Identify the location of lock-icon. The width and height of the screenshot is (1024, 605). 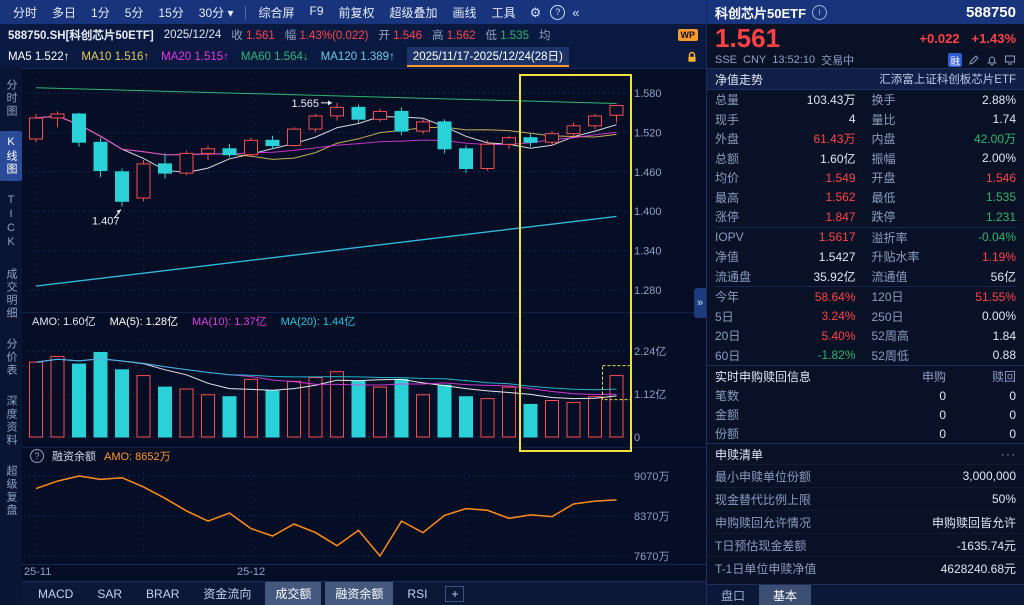
(692, 57).